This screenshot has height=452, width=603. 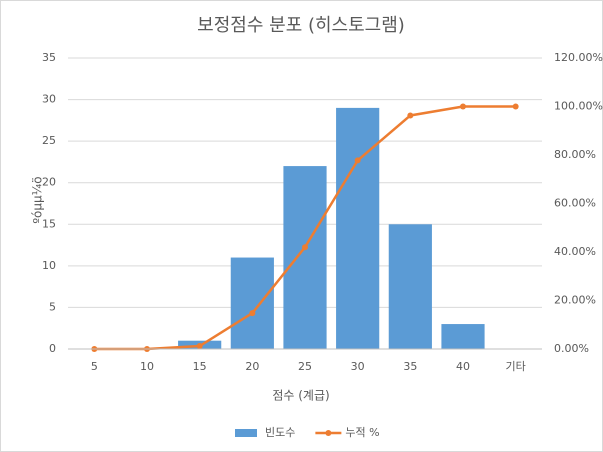 What do you see at coordinates (575, 251) in the screenshot?
I see `y2-tick-label: 40.00%` at bounding box center [575, 251].